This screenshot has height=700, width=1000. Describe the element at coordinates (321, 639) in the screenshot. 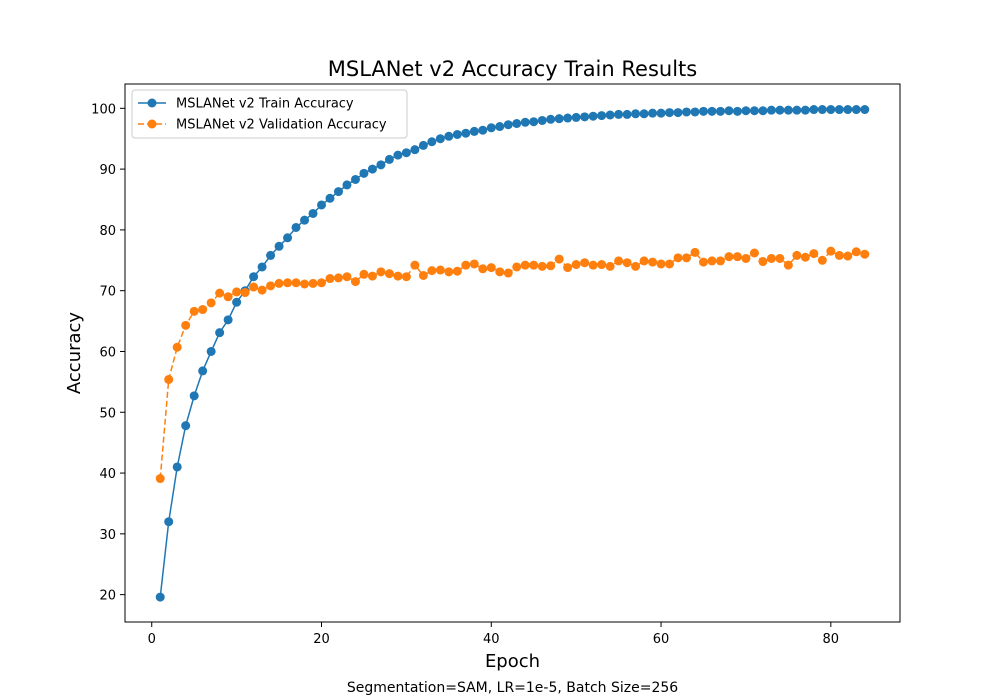

I see `x-tick-label: 20` at that location.